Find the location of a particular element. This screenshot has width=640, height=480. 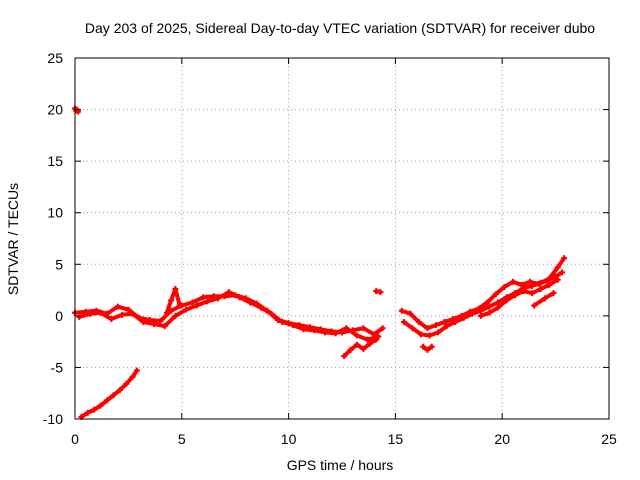

series-late-spikes is located at coordinates (544, 299).